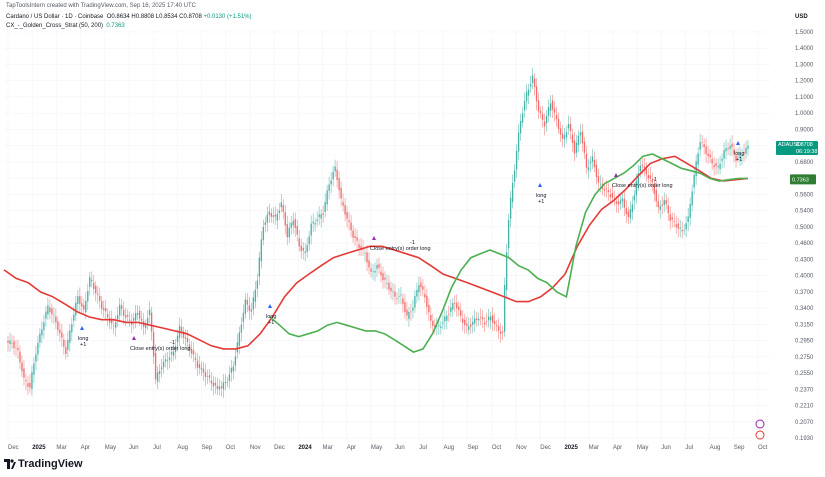  I want to click on x-tick-label: Jul, so click(423, 448).